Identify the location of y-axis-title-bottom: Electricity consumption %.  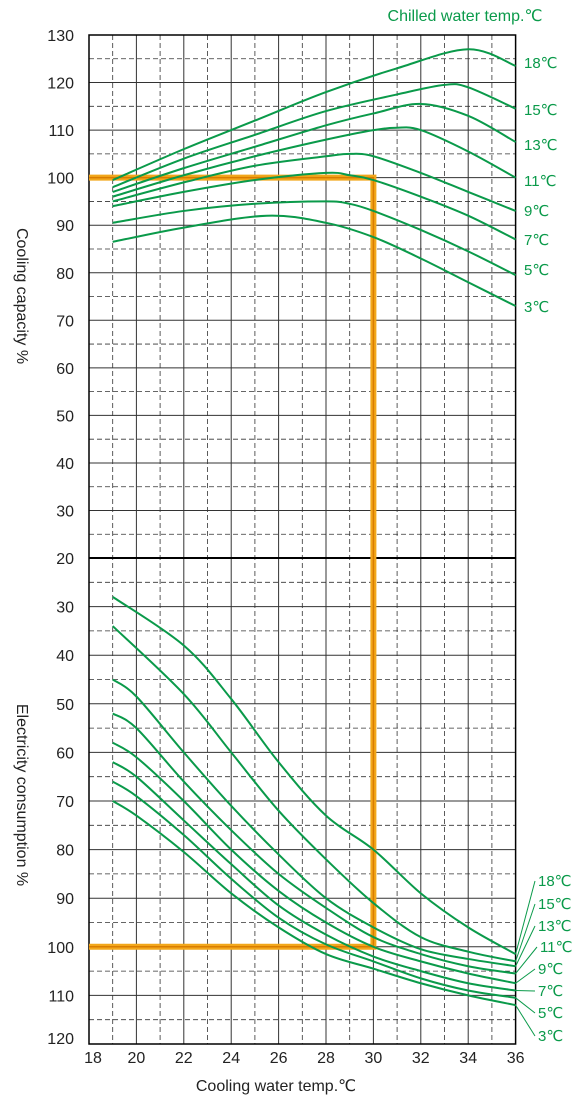
(21, 795).